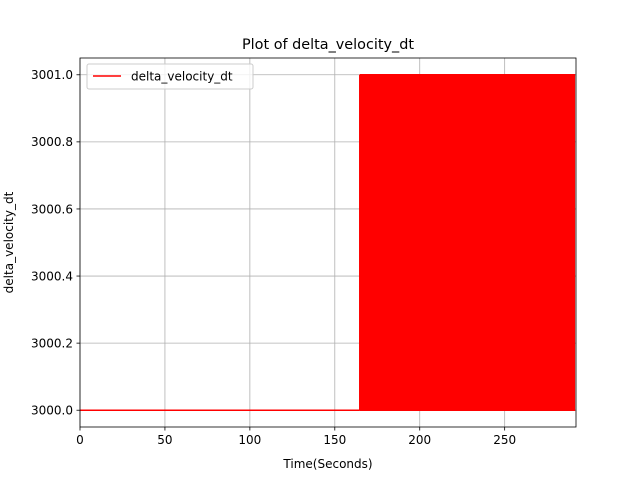 The width and height of the screenshot is (640, 480). Describe the element at coordinates (164, 440) in the screenshot. I see `x-tick-label: 50` at that location.